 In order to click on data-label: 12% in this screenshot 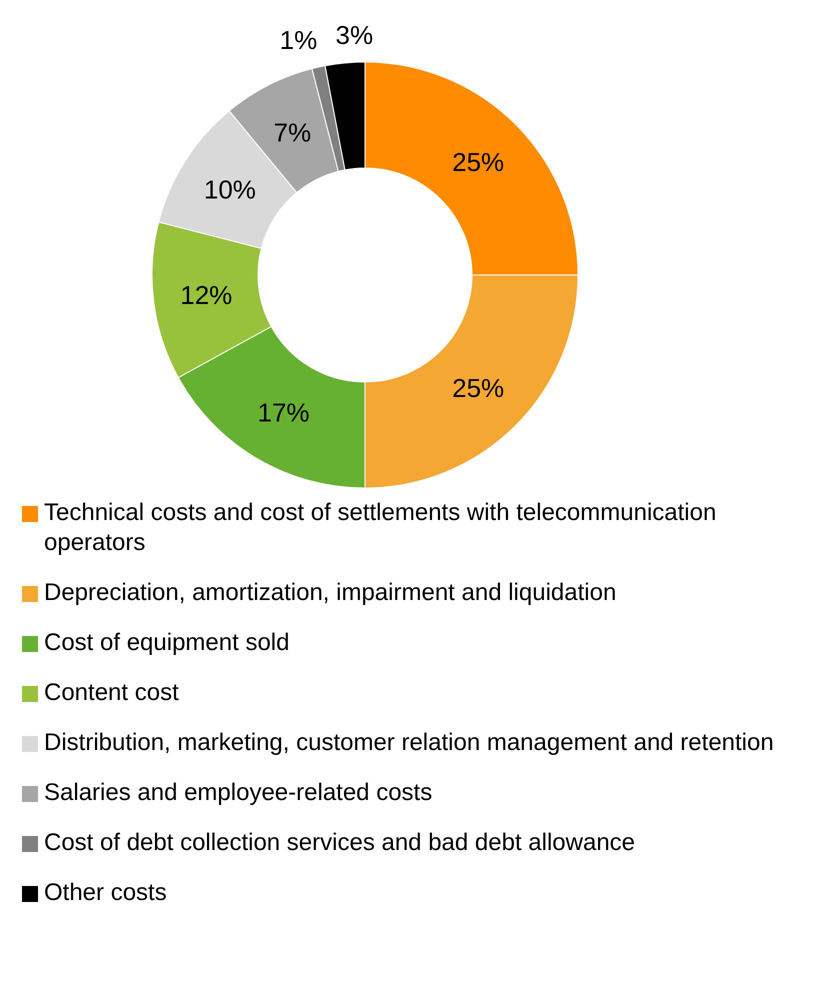, I will do `click(206, 295)`.